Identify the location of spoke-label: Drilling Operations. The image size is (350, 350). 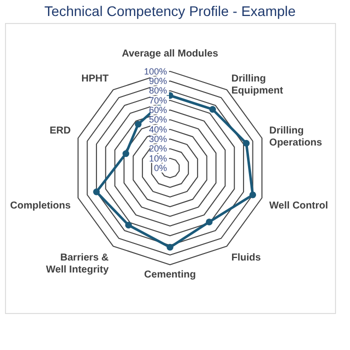
(296, 137).